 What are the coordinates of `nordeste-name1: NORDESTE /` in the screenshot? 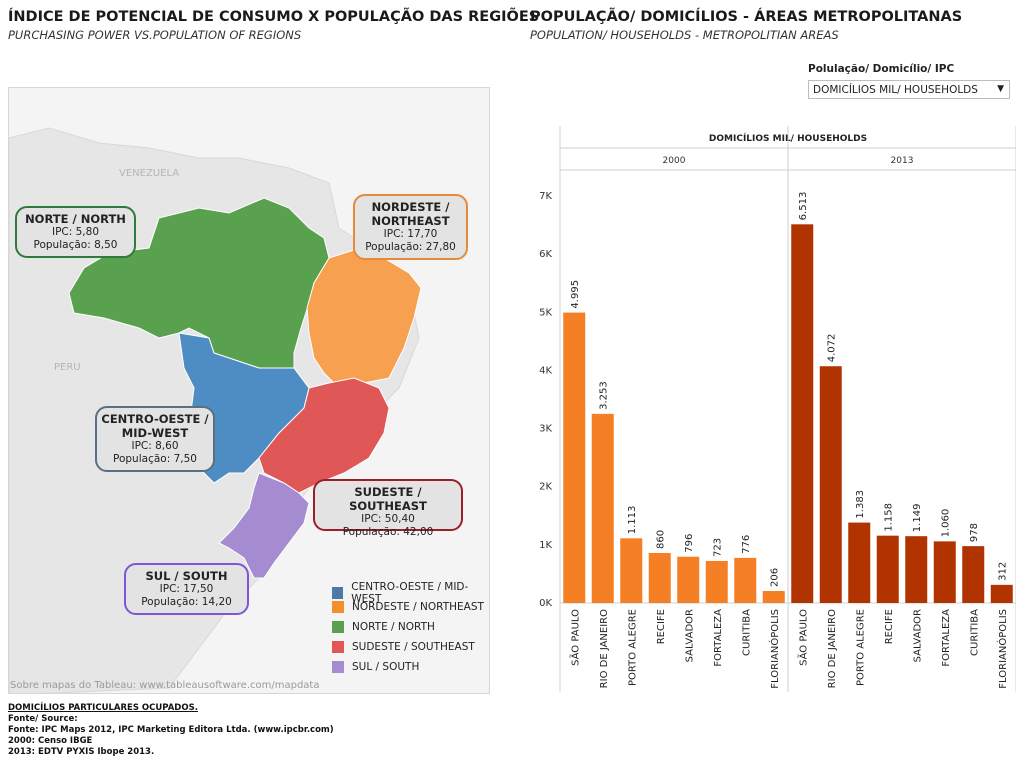 It's located at (410, 207).